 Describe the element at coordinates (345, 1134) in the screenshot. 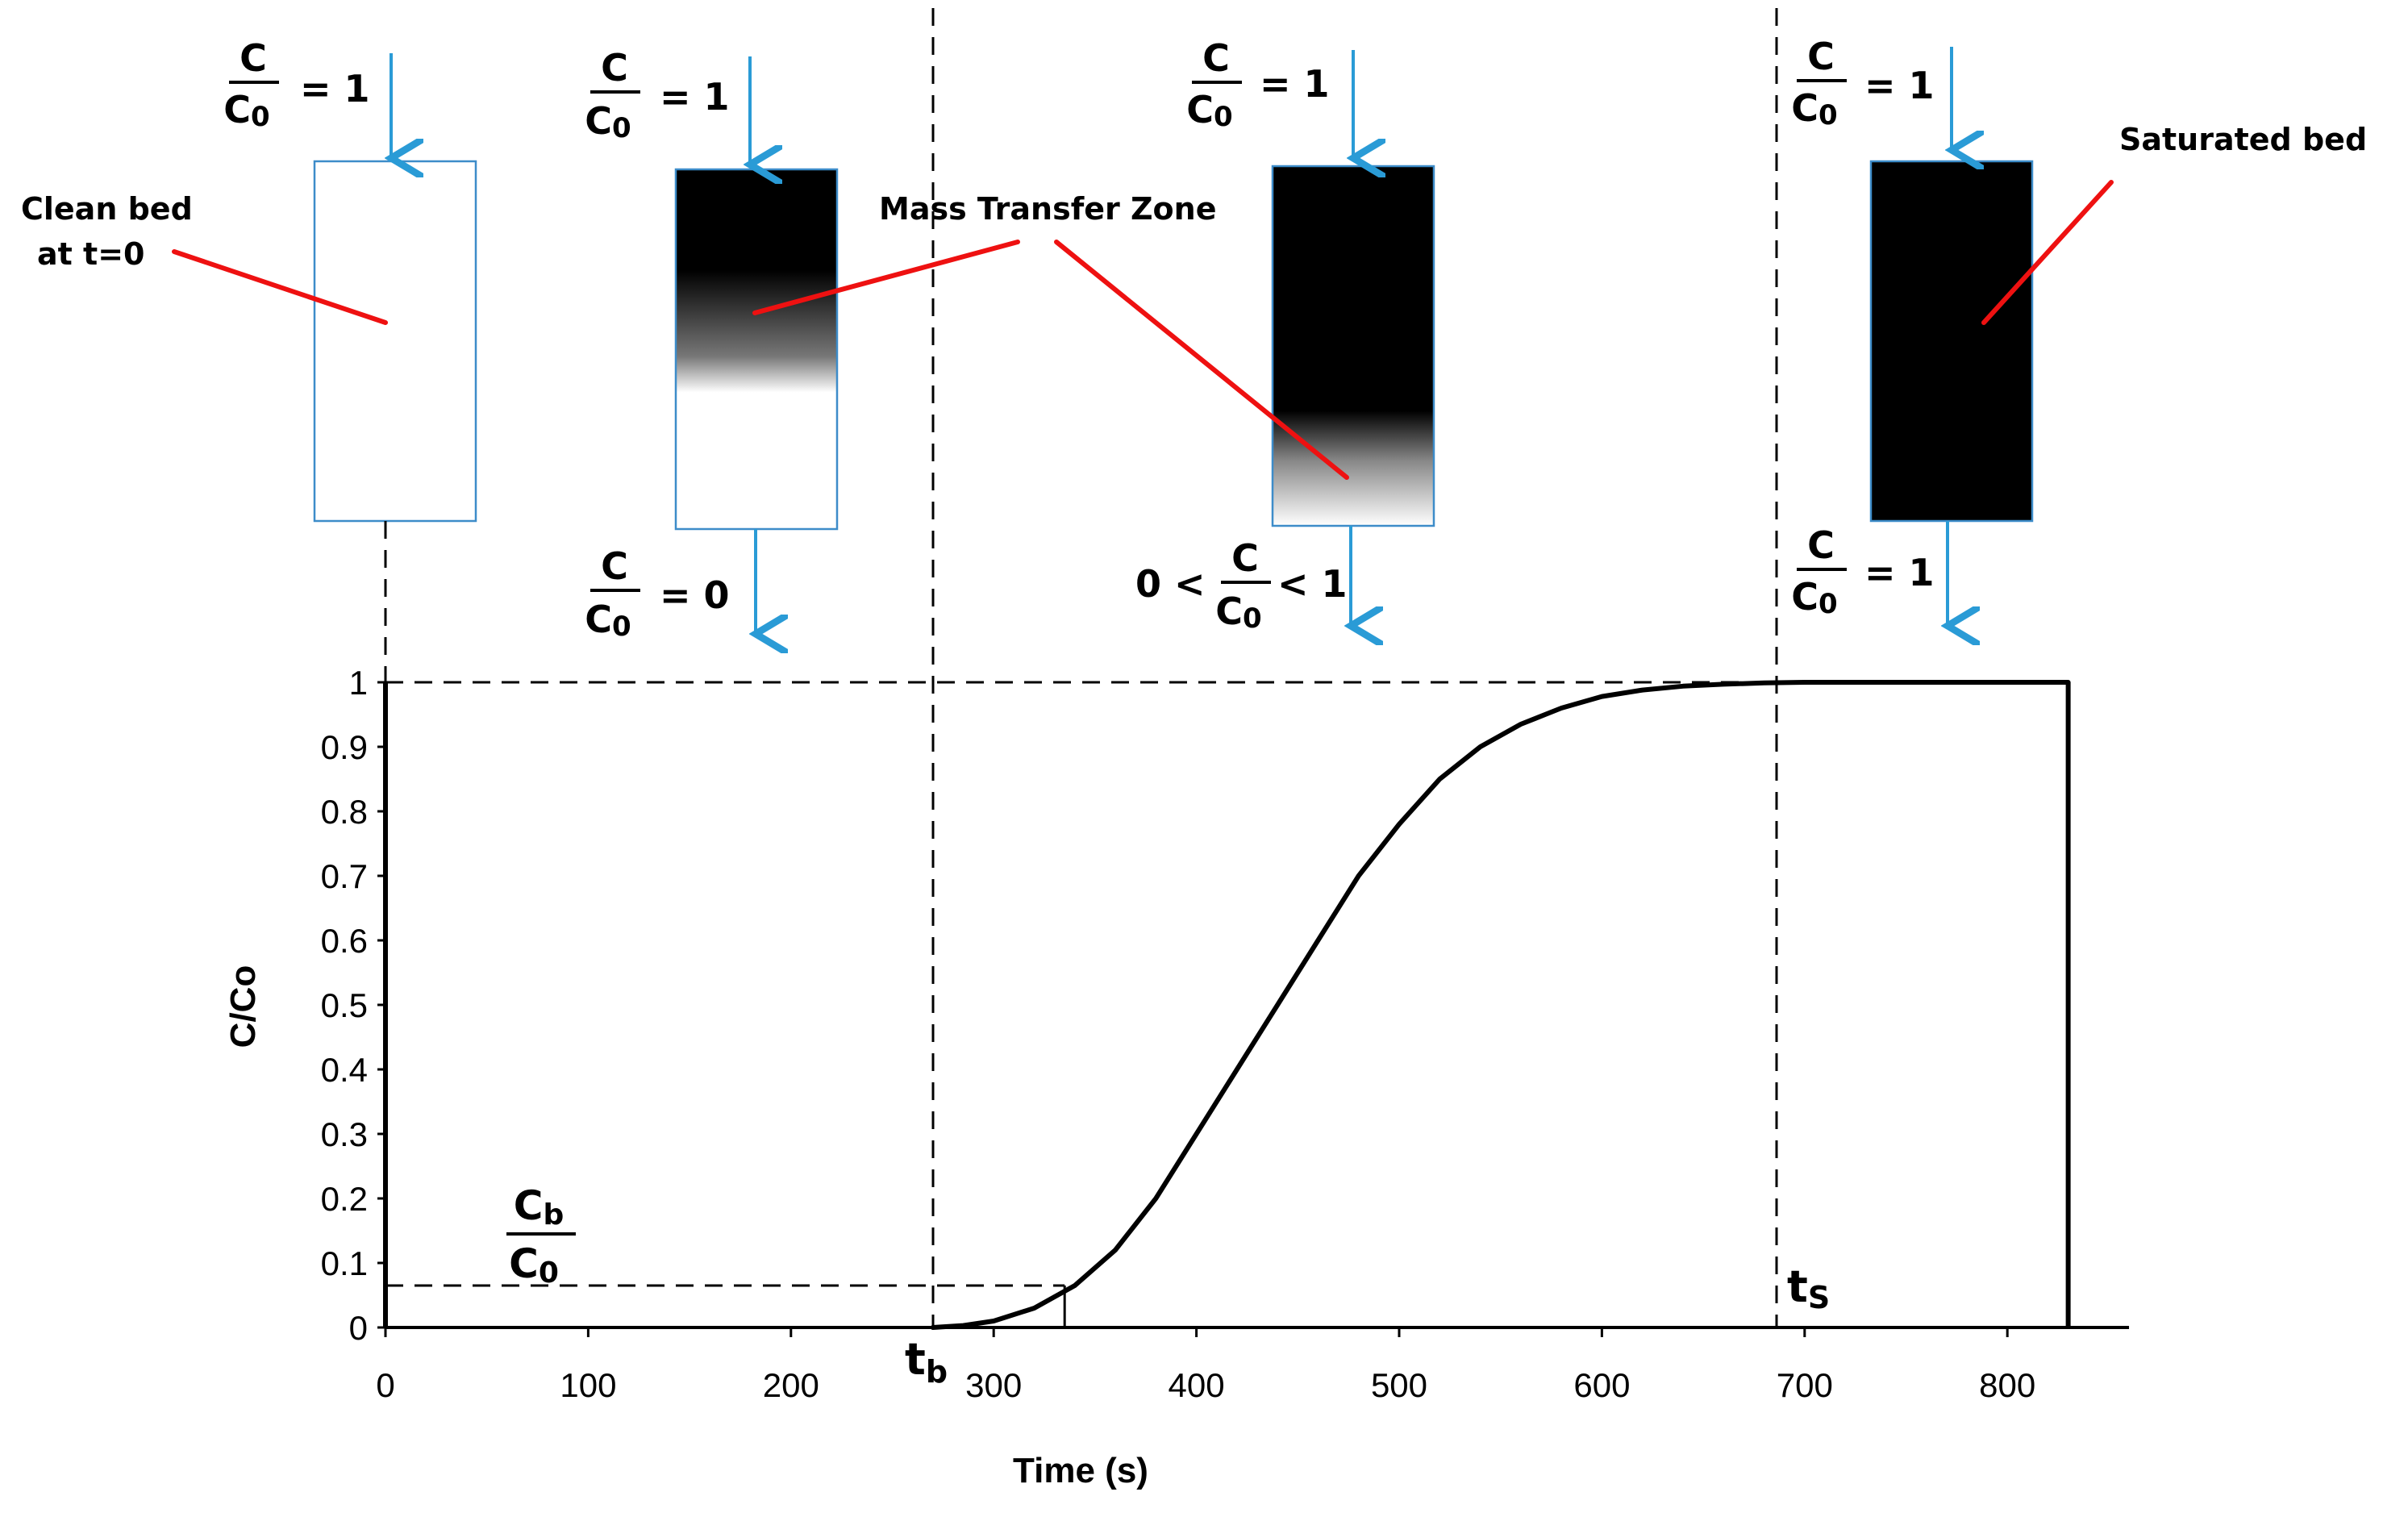

I see `y-tick-label: 0.3` at that location.